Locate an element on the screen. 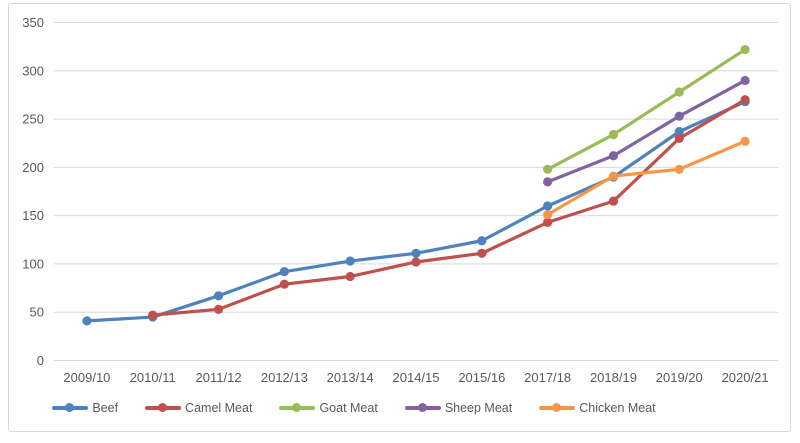  y-tick-label: 150 is located at coordinates (33, 215).